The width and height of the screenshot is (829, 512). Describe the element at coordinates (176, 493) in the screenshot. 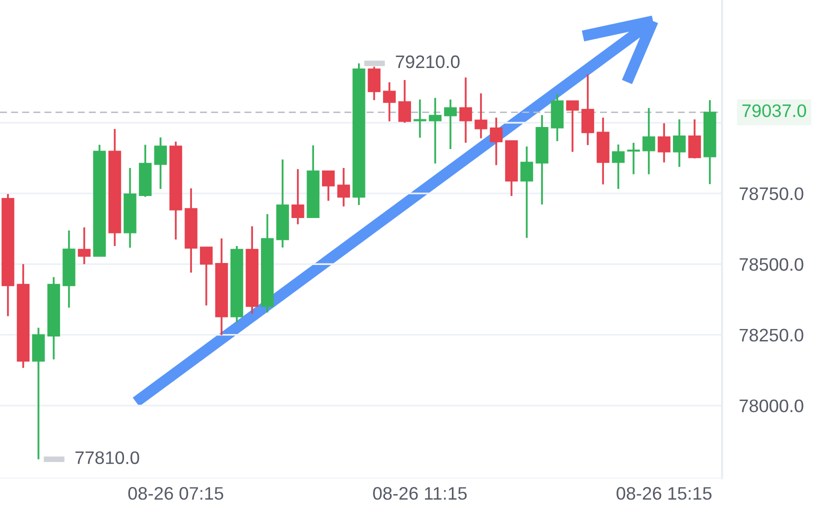

I see `x-tick-label: 08-26 07:15` at that location.